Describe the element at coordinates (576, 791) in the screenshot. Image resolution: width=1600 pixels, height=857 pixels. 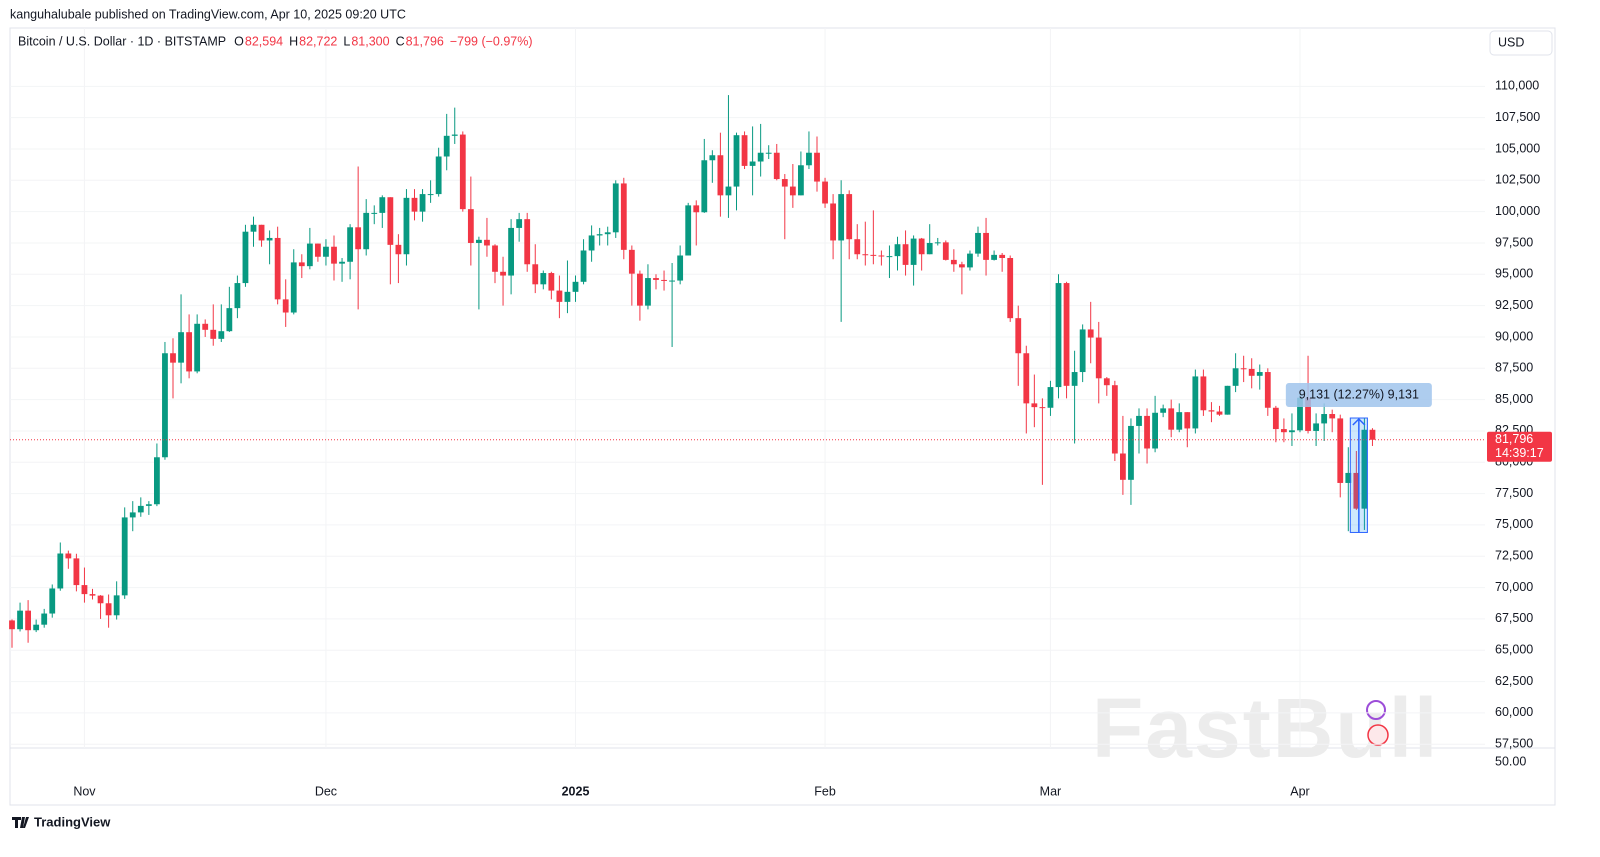
I see `x-tick-label: 2025` at that location.